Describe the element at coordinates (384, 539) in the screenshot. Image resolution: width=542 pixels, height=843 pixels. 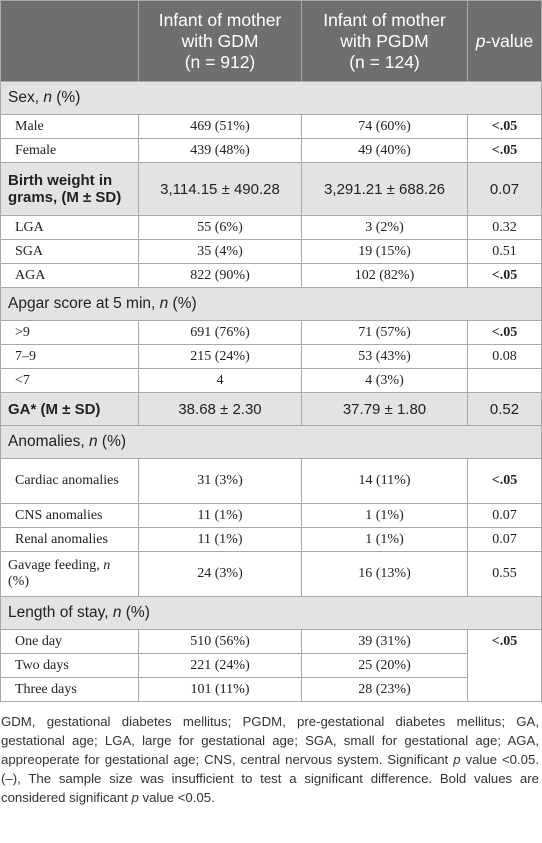
I see `pgdm-value: 1 (1%)` at that location.